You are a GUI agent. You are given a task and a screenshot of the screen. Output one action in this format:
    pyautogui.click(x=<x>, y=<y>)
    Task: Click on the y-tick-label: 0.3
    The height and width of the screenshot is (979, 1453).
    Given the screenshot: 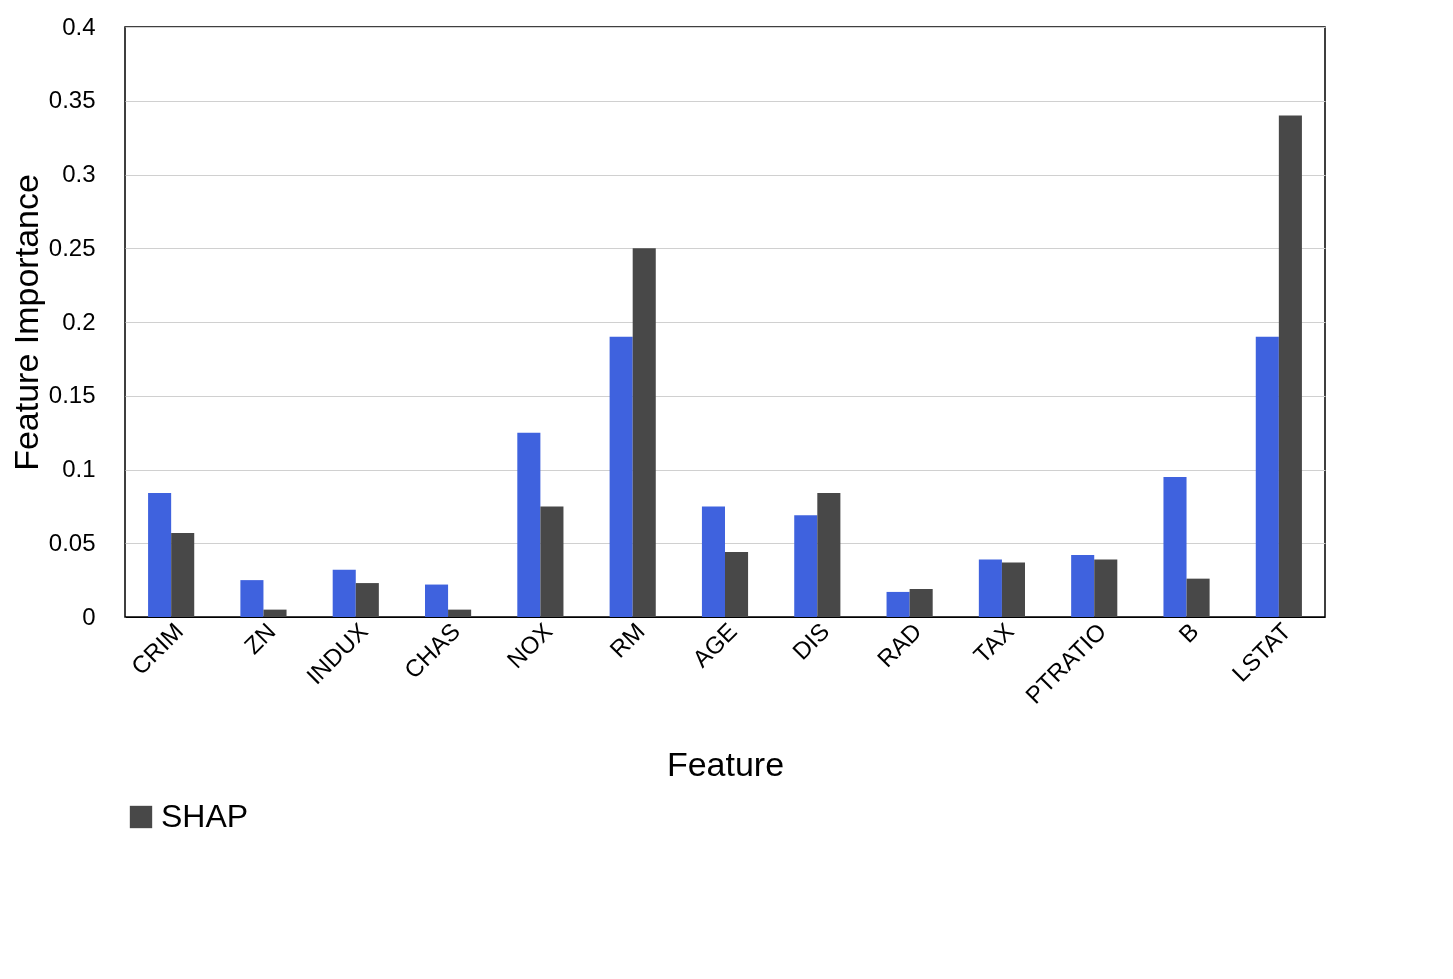 What is the action you would take?
    pyautogui.click(x=79, y=173)
    